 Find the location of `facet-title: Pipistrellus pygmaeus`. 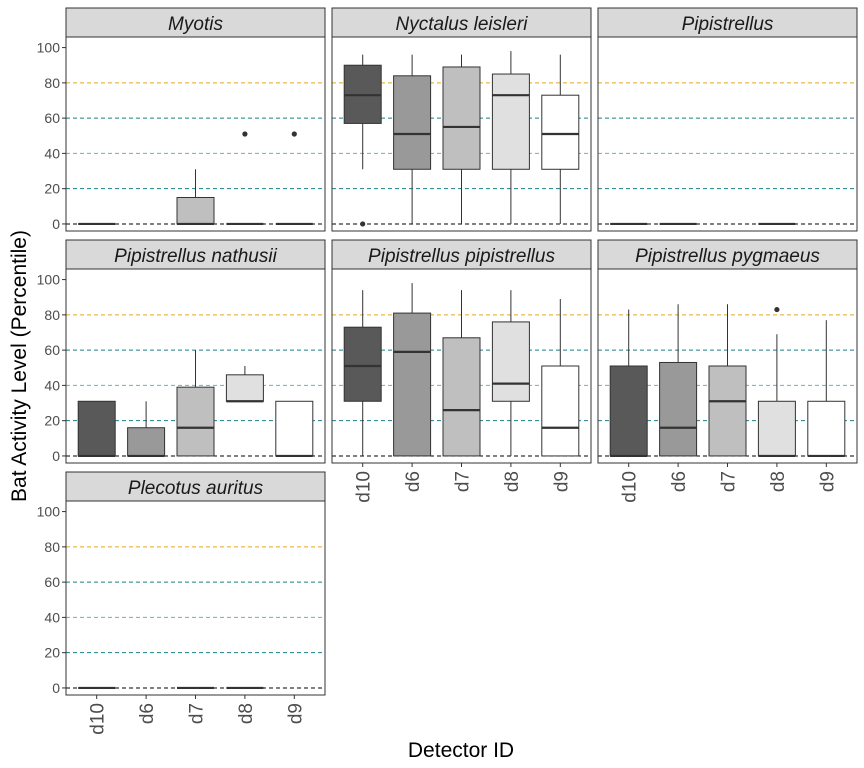

facet-title: Pipistrellus pygmaeus is located at coordinates (727, 256).